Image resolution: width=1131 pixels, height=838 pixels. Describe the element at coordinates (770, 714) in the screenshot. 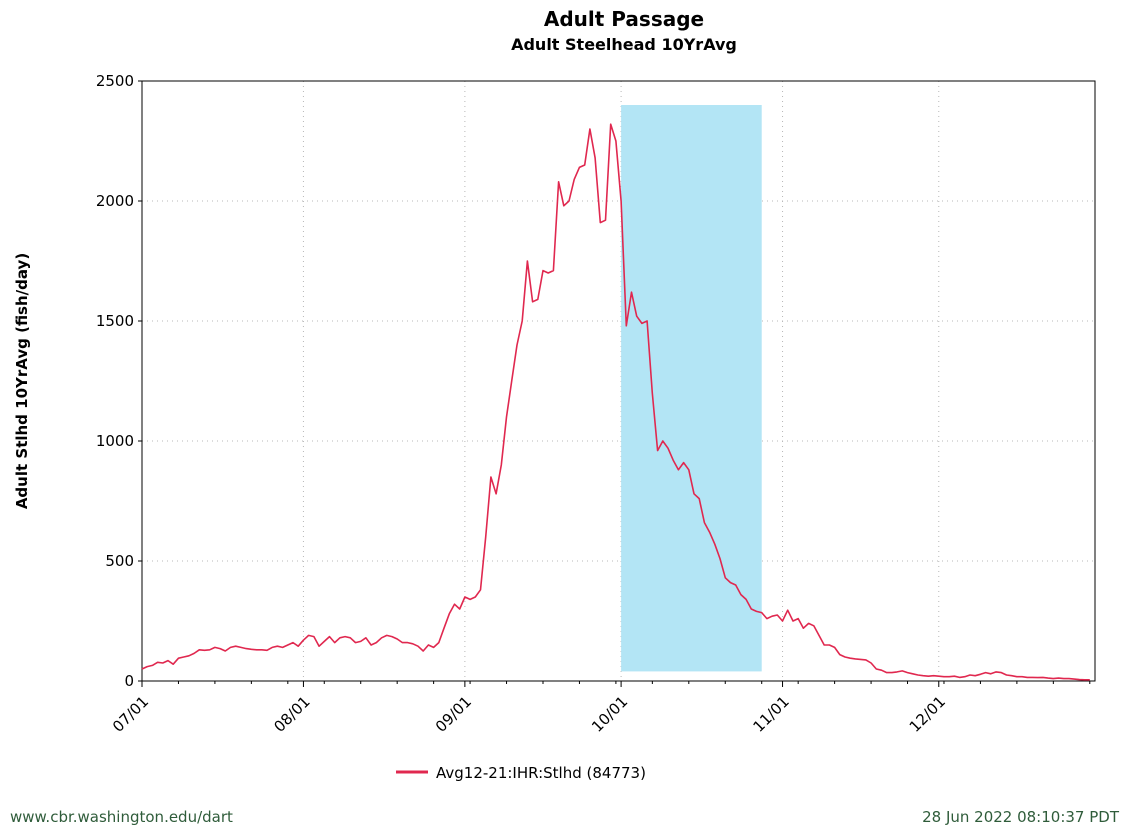

I see `x-tick-label: 11/01` at that location.